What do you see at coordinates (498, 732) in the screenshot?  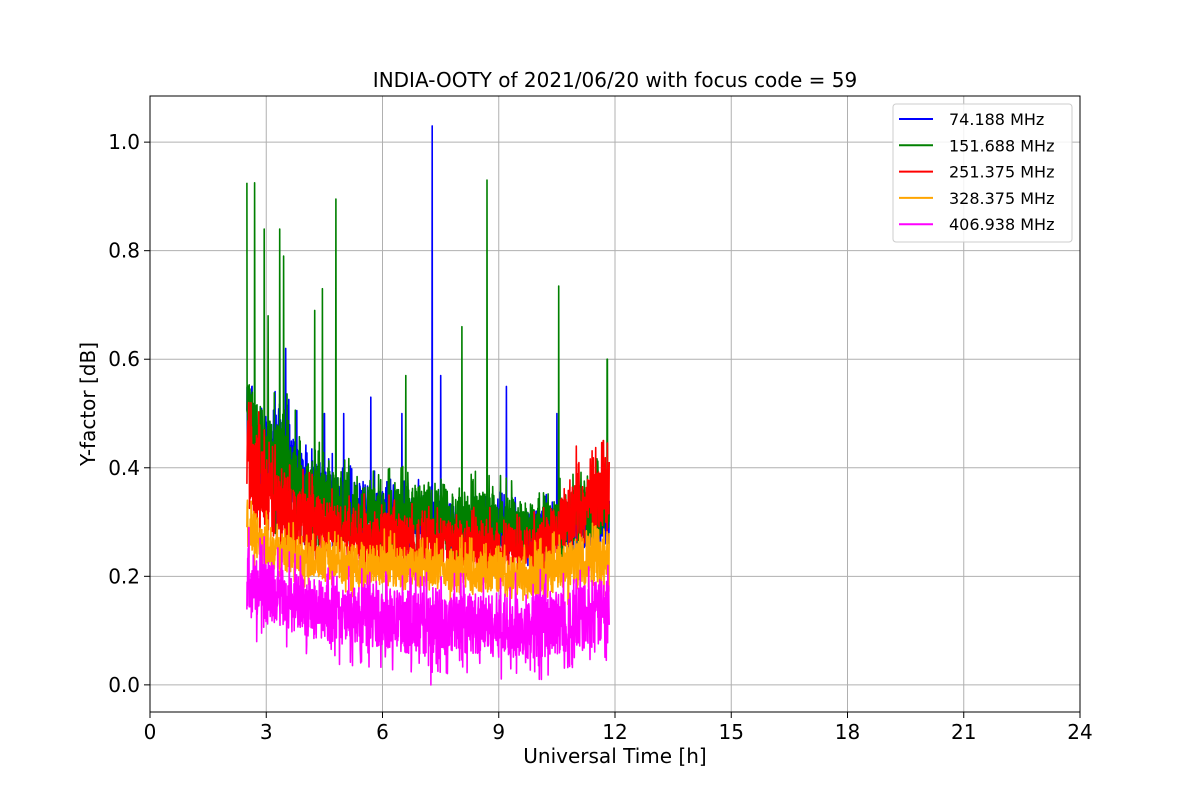 I see `x-tick-label: 9` at bounding box center [498, 732].